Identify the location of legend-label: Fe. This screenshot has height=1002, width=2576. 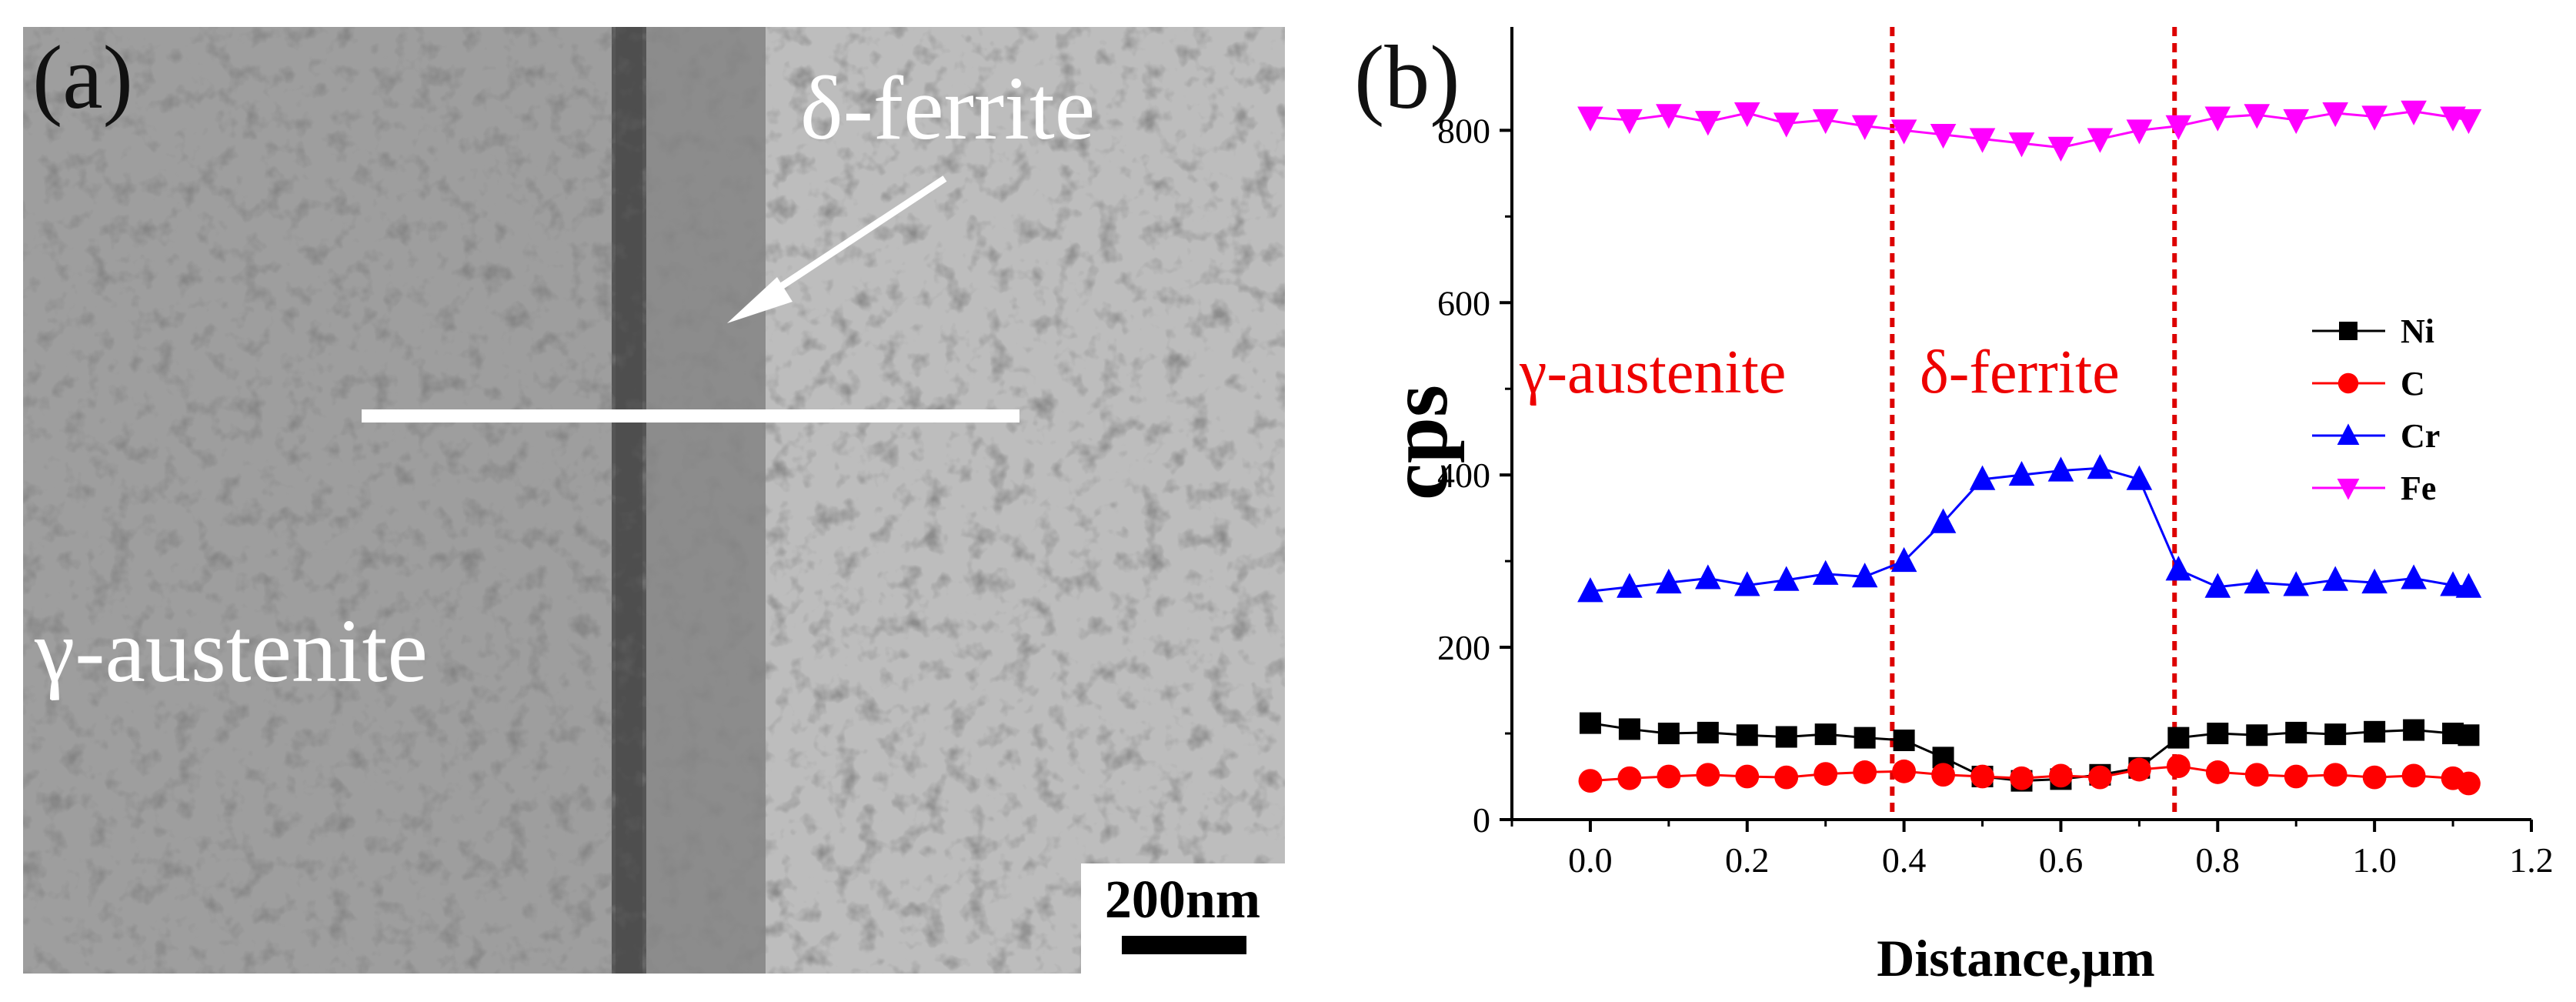
(2418, 488).